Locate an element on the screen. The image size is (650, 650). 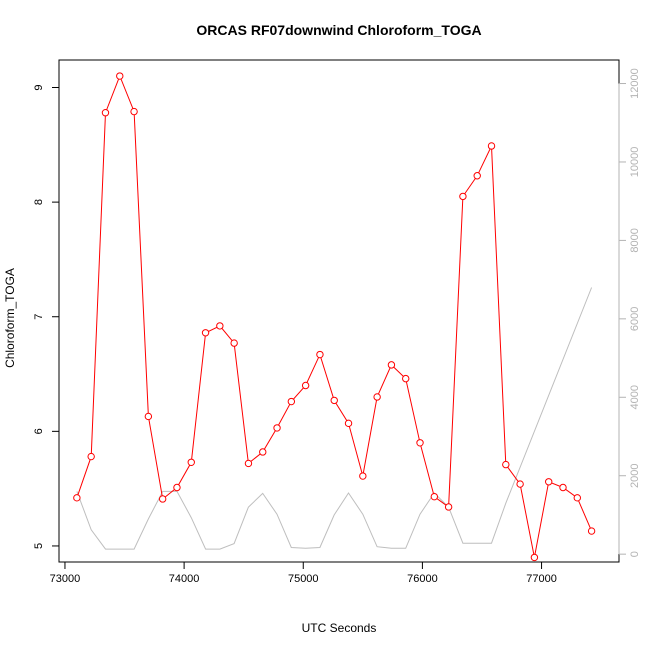
y2-tick-label-0: 0 is located at coordinates (635, 554).